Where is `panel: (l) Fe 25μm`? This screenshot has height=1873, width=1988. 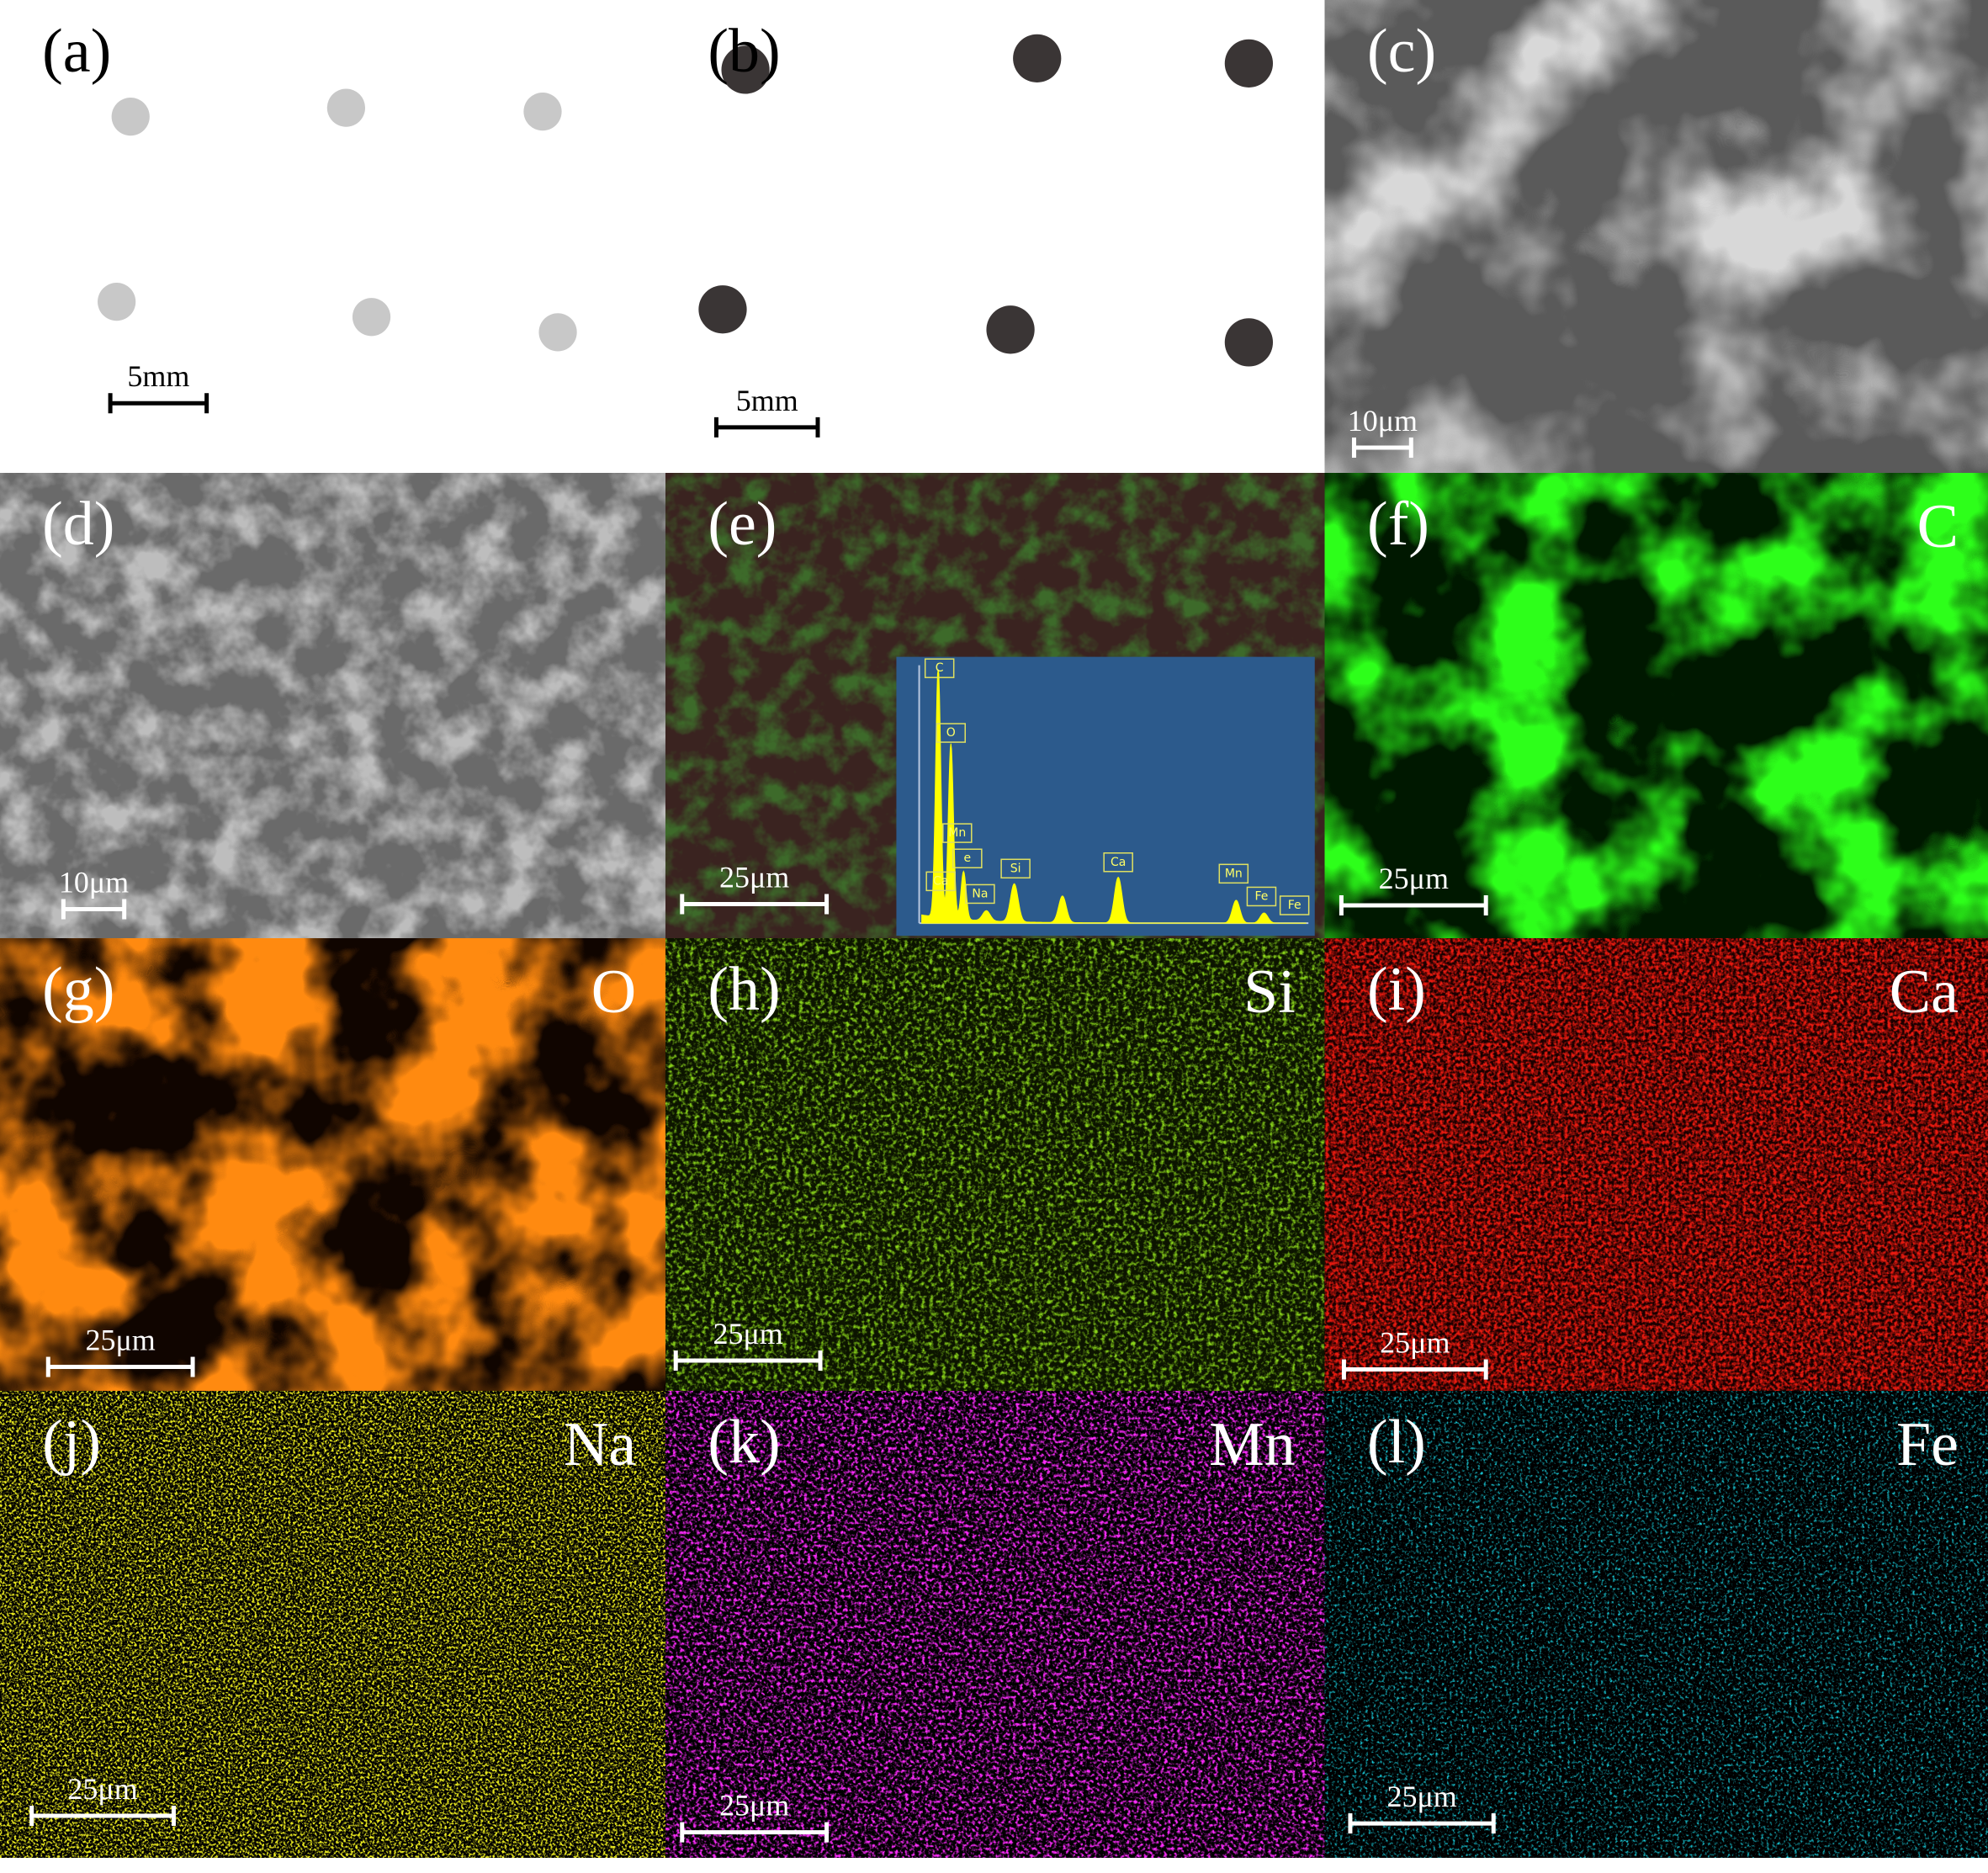
panel: (l) Fe 25μm is located at coordinates (1656, 1624).